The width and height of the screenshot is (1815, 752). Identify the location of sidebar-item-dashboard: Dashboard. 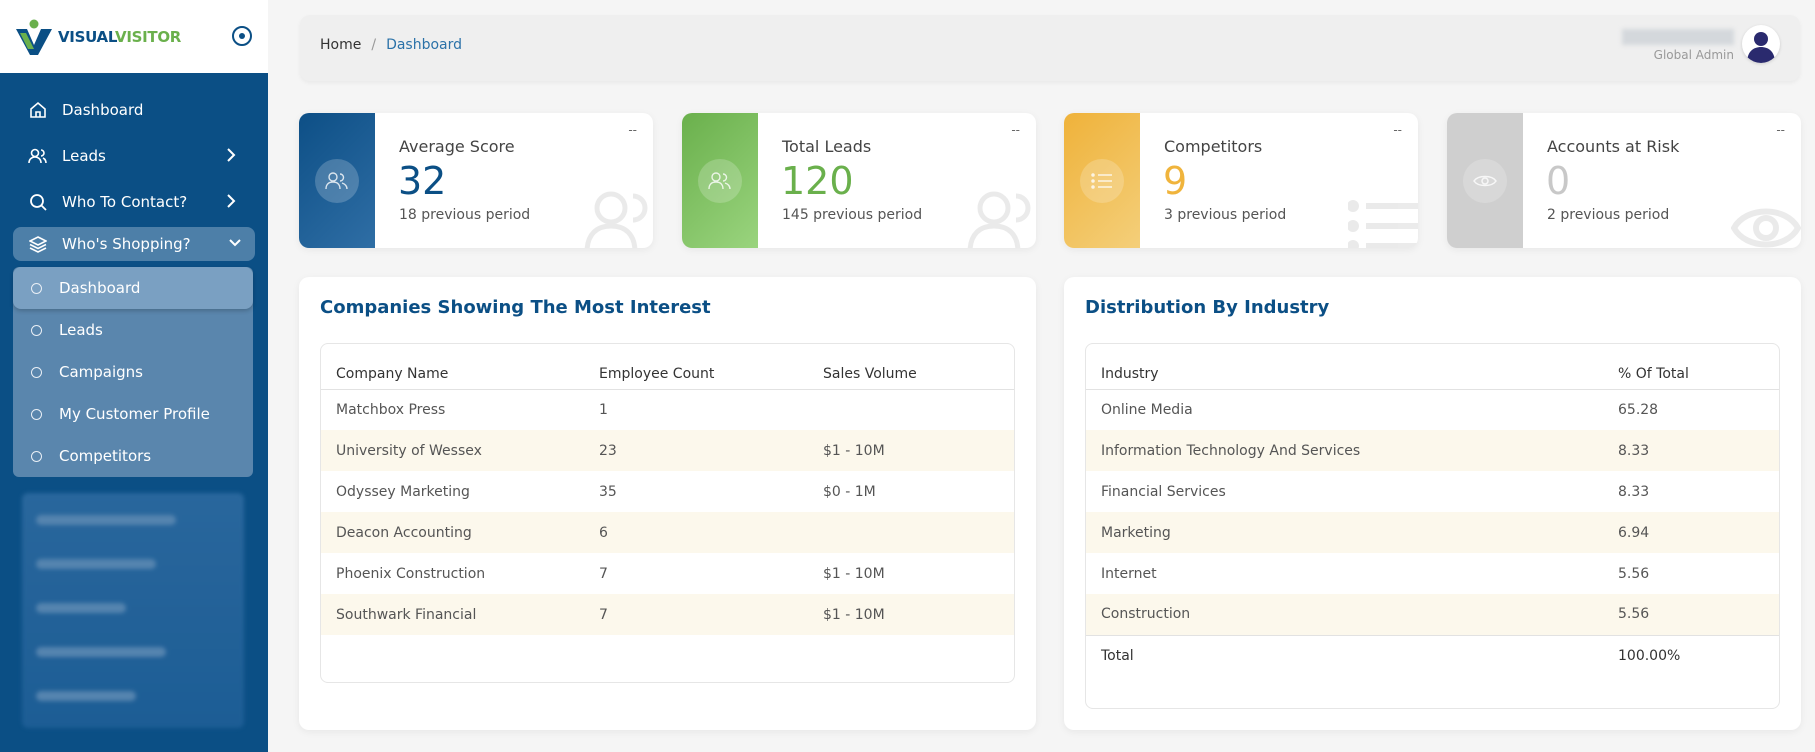
(134, 110).